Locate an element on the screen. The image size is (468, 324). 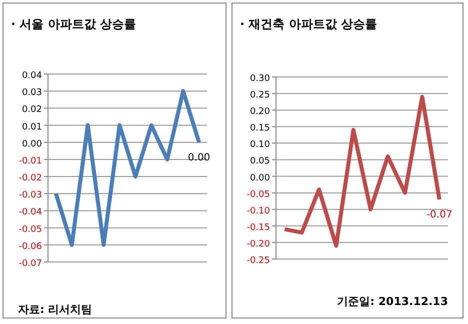
y-tick-label: -0.01 is located at coordinates (30, 161).